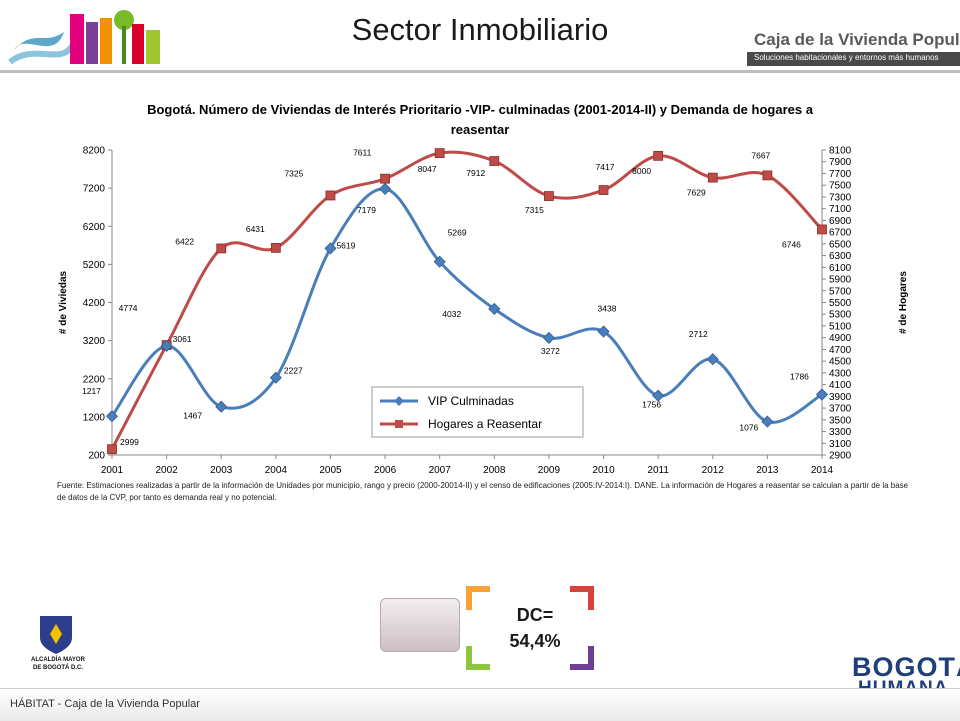 The width and height of the screenshot is (960, 721). I want to click on legend, so click(477, 412).